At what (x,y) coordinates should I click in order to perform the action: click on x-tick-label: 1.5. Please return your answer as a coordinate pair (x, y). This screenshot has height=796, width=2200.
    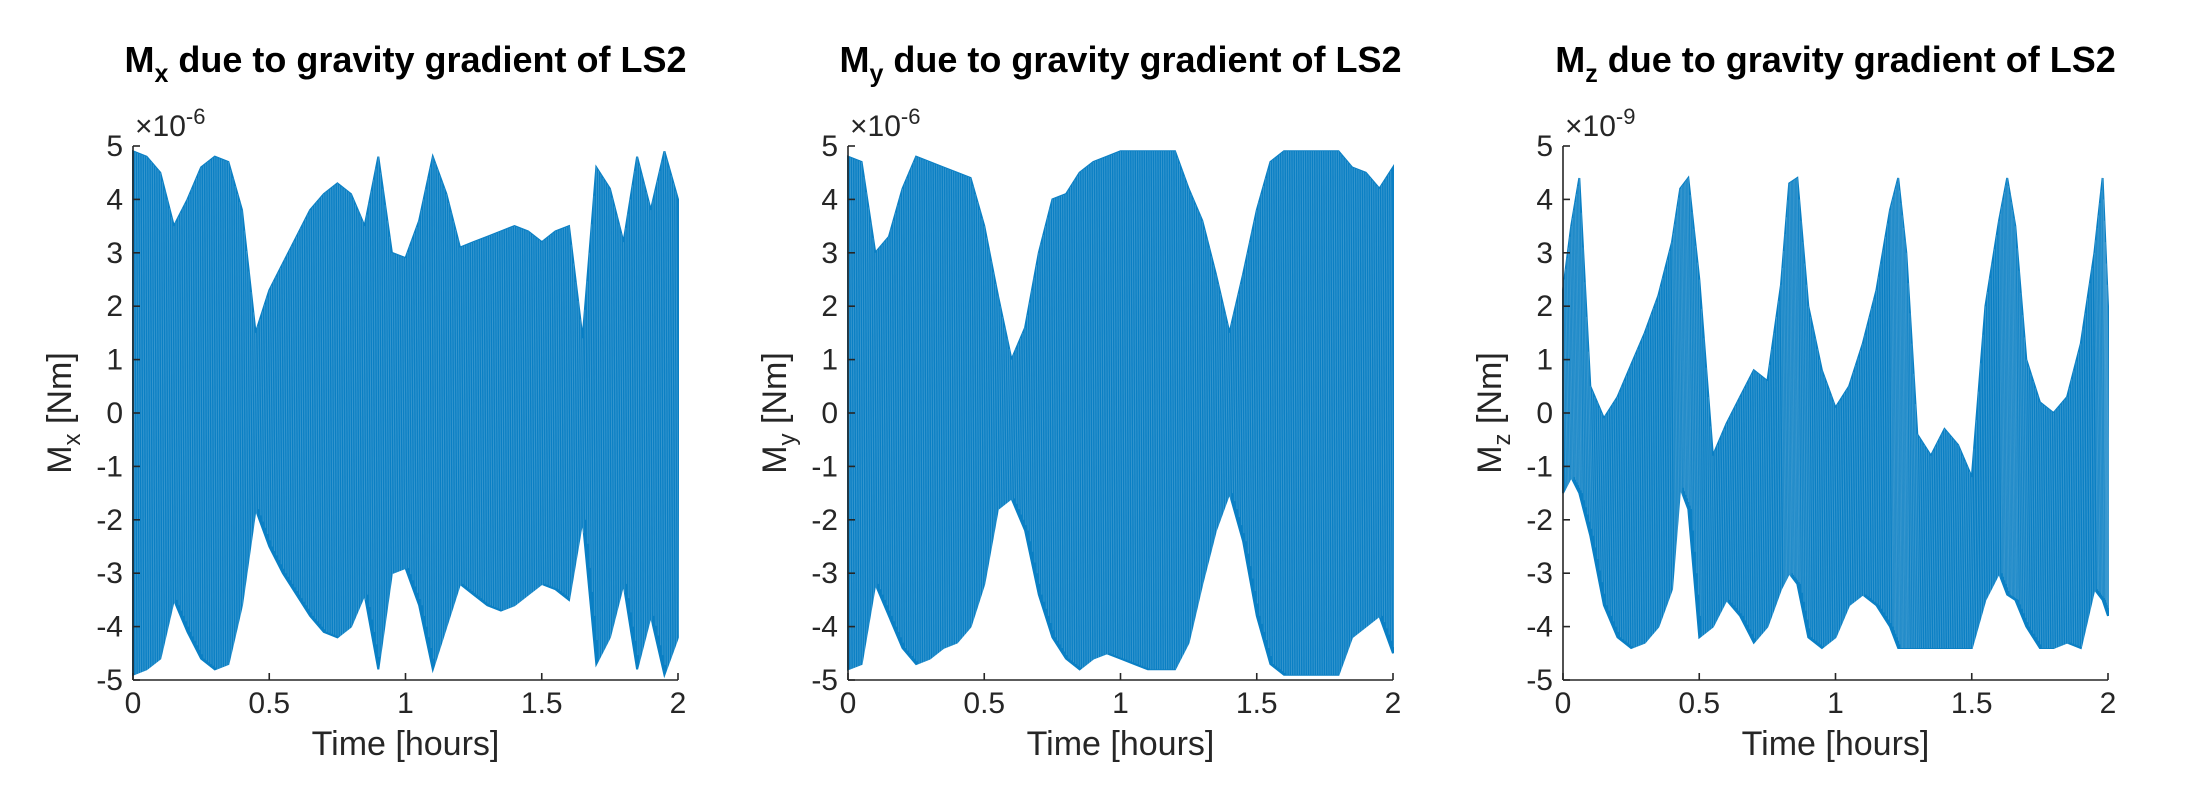
    Looking at the image, I should click on (1257, 703).